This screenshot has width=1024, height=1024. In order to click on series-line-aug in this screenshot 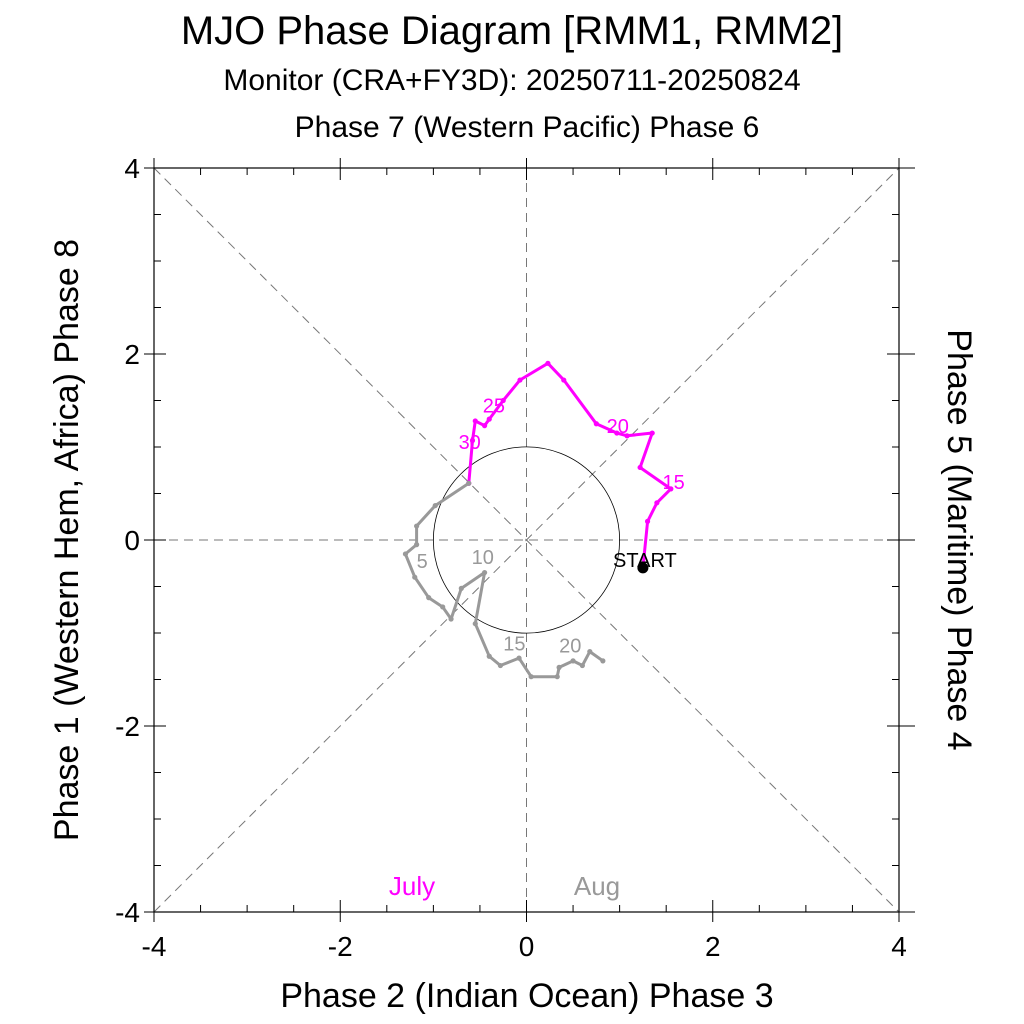, I will do `click(503, 580)`.